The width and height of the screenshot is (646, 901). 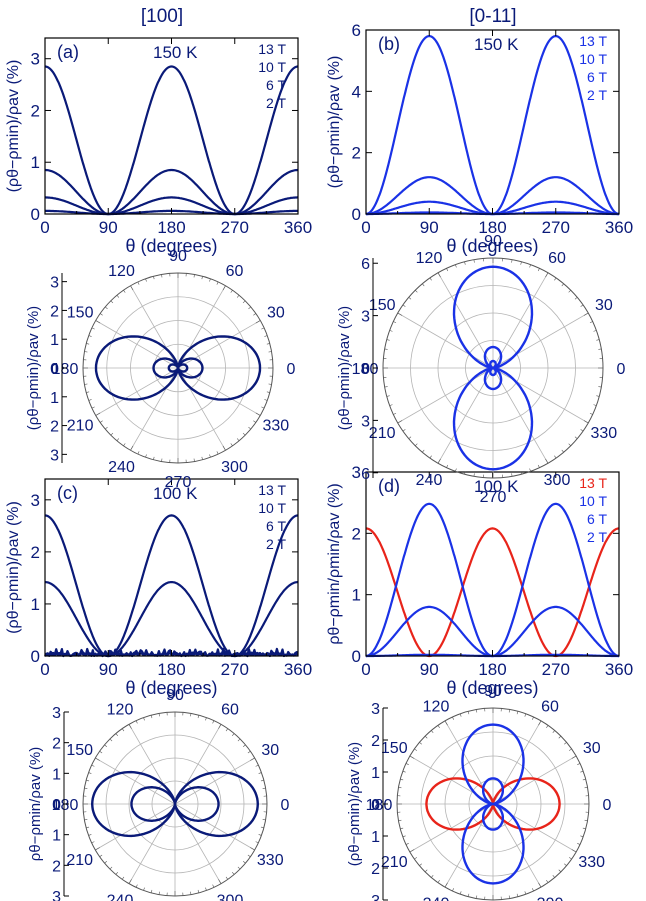 I want to click on polar-angle-label-b-polar-10: 300, so click(x=557, y=480).